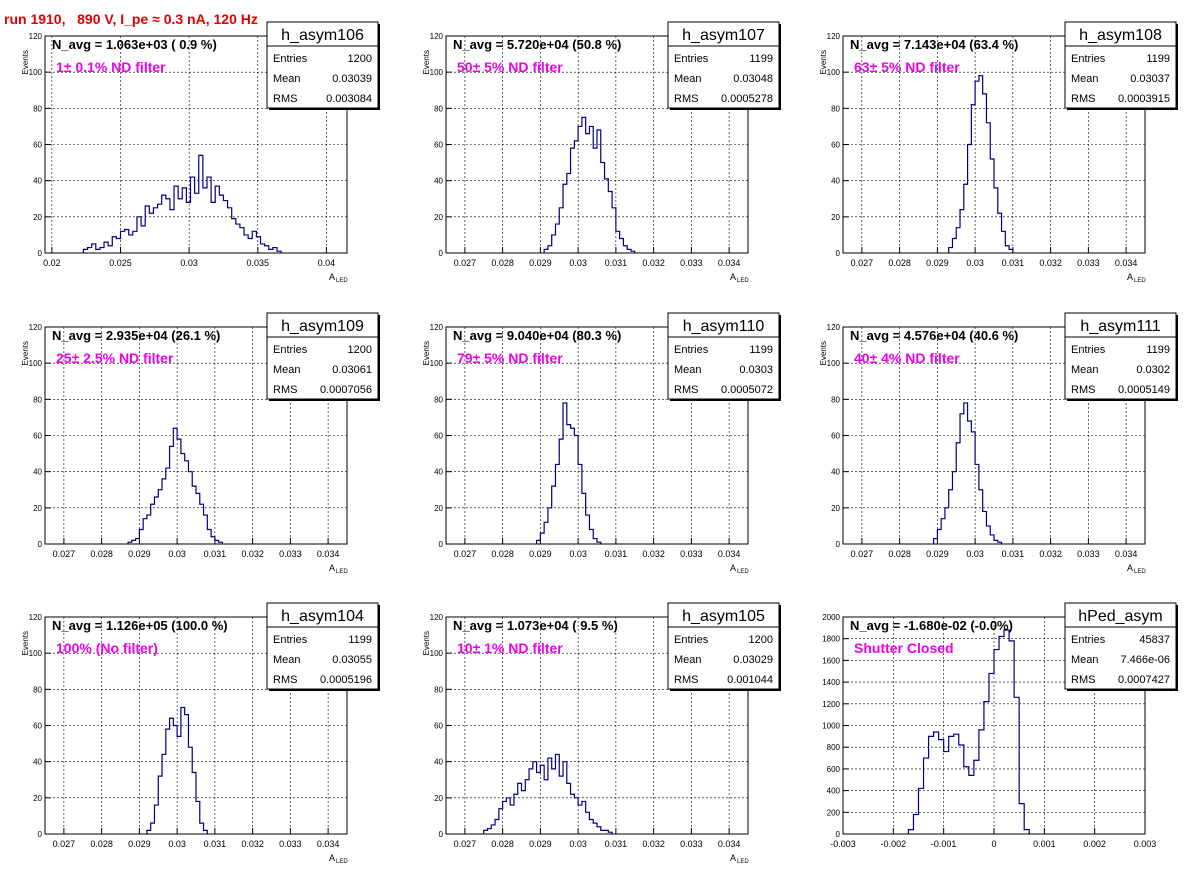 This screenshot has width=1196, height=872. Describe the element at coordinates (322, 326) in the screenshot. I see `histogram-name: h_asym109` at that location.